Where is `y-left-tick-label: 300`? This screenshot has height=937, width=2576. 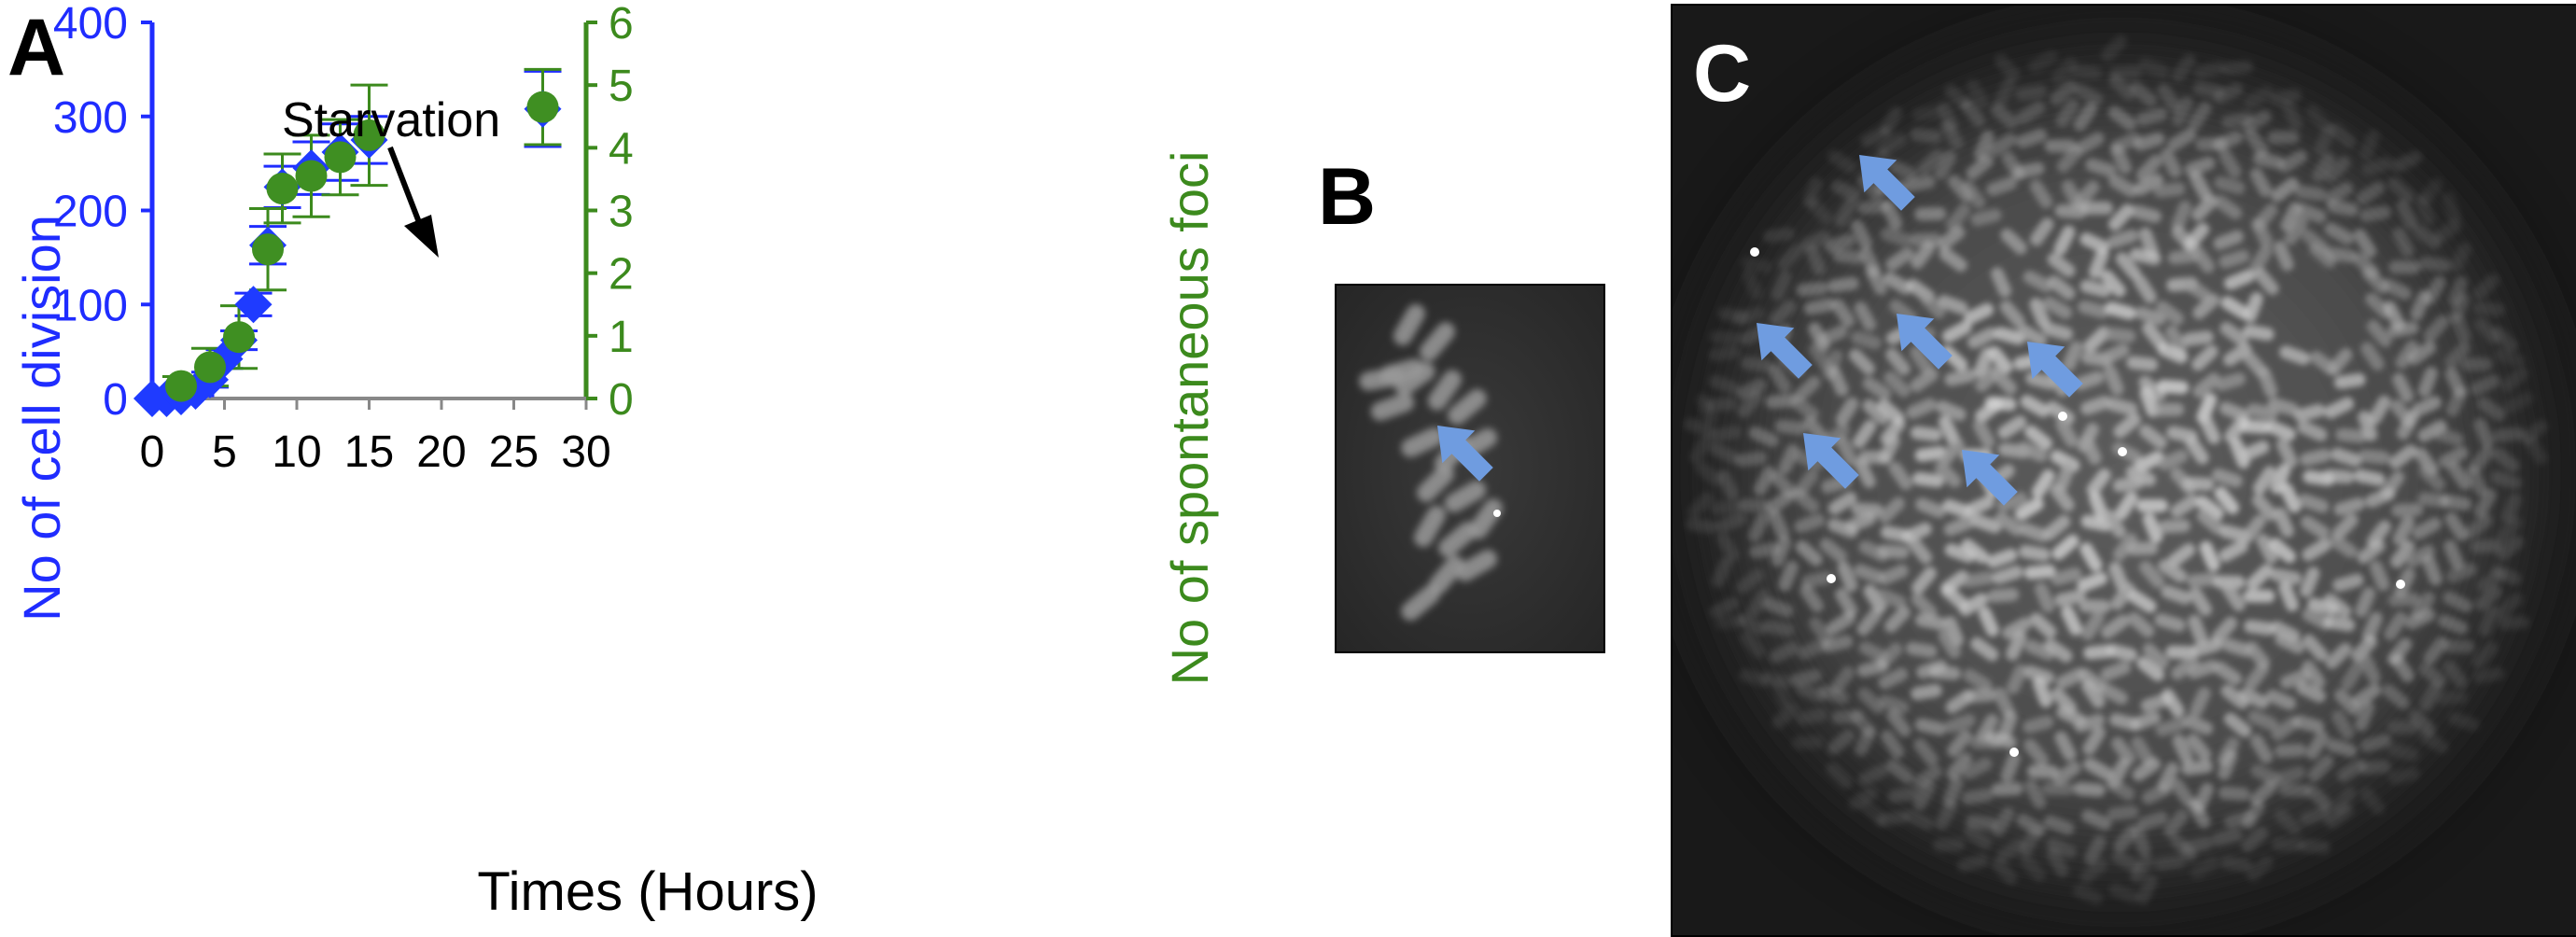
y-left-tick-label: 300 is located at coordinates (90, 118).